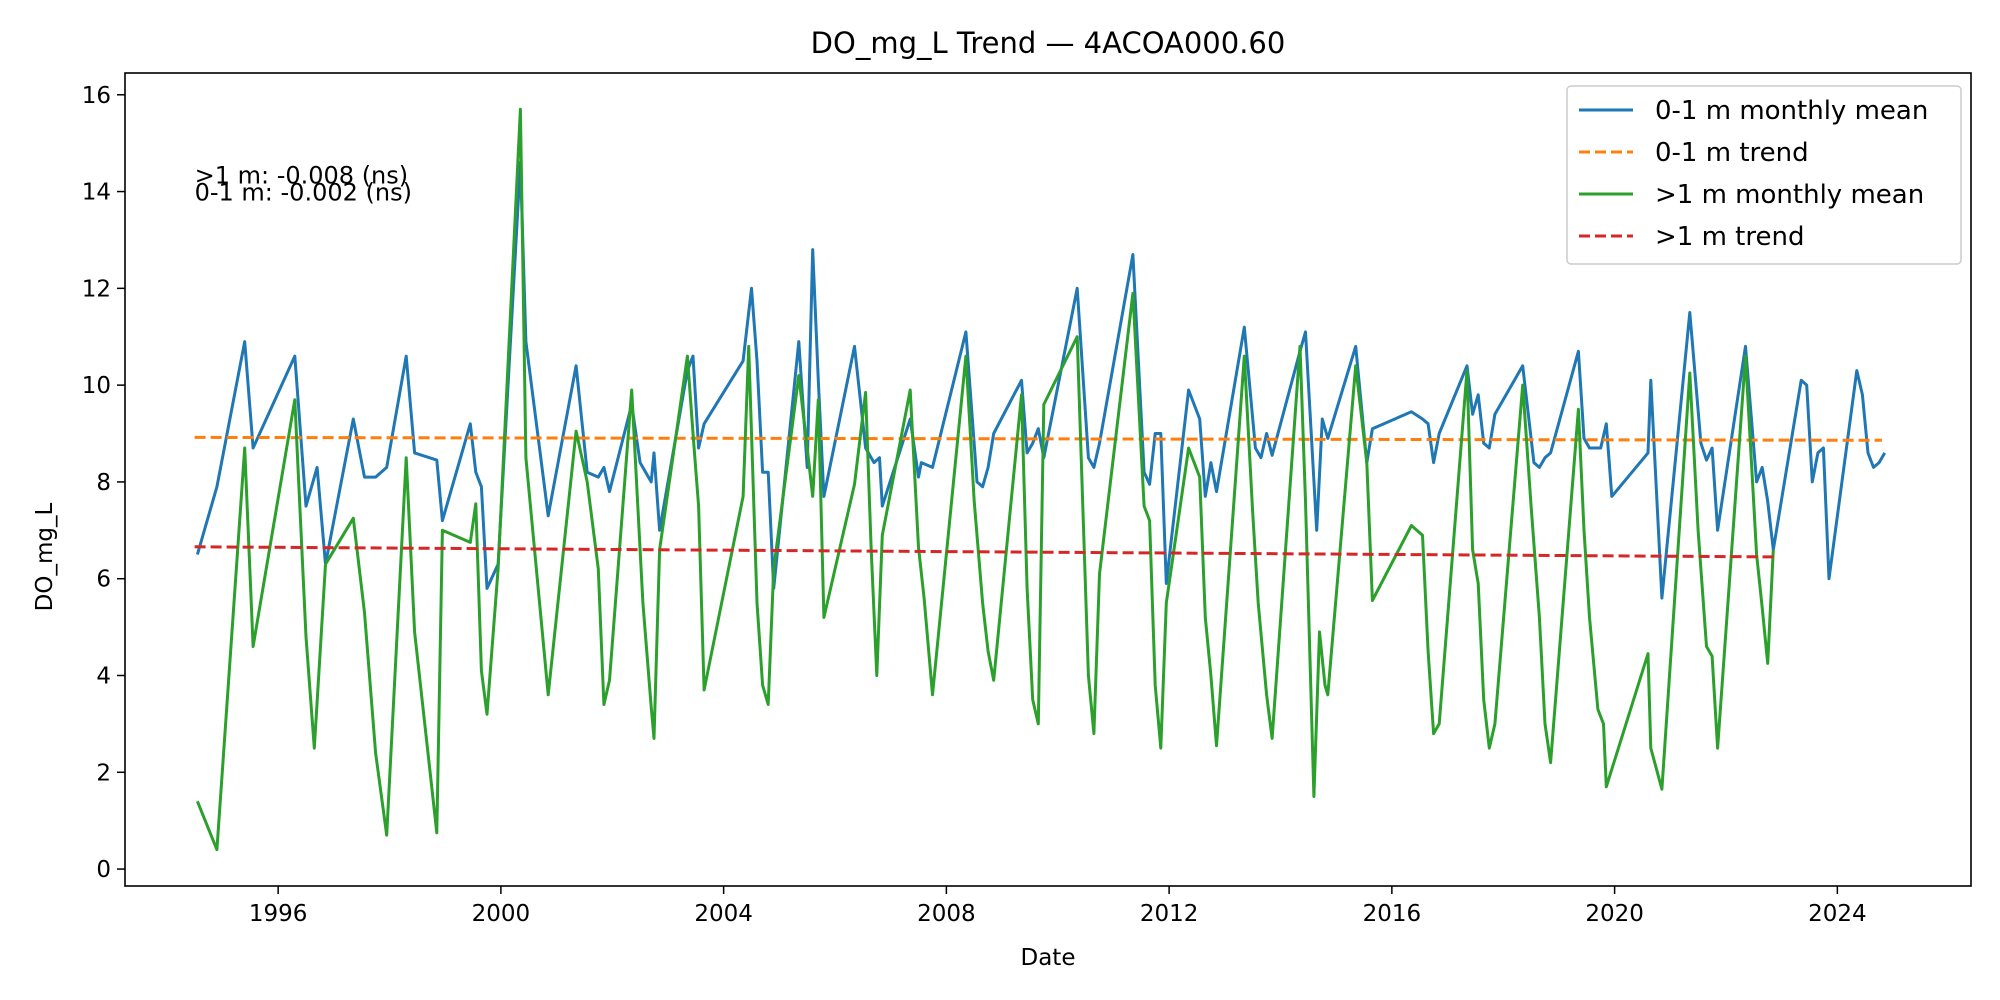  What do you see at coordinates (1614, 914) in the screenshot?
I see `x-tick-label: 2020` at bounding box center [1614, 914].